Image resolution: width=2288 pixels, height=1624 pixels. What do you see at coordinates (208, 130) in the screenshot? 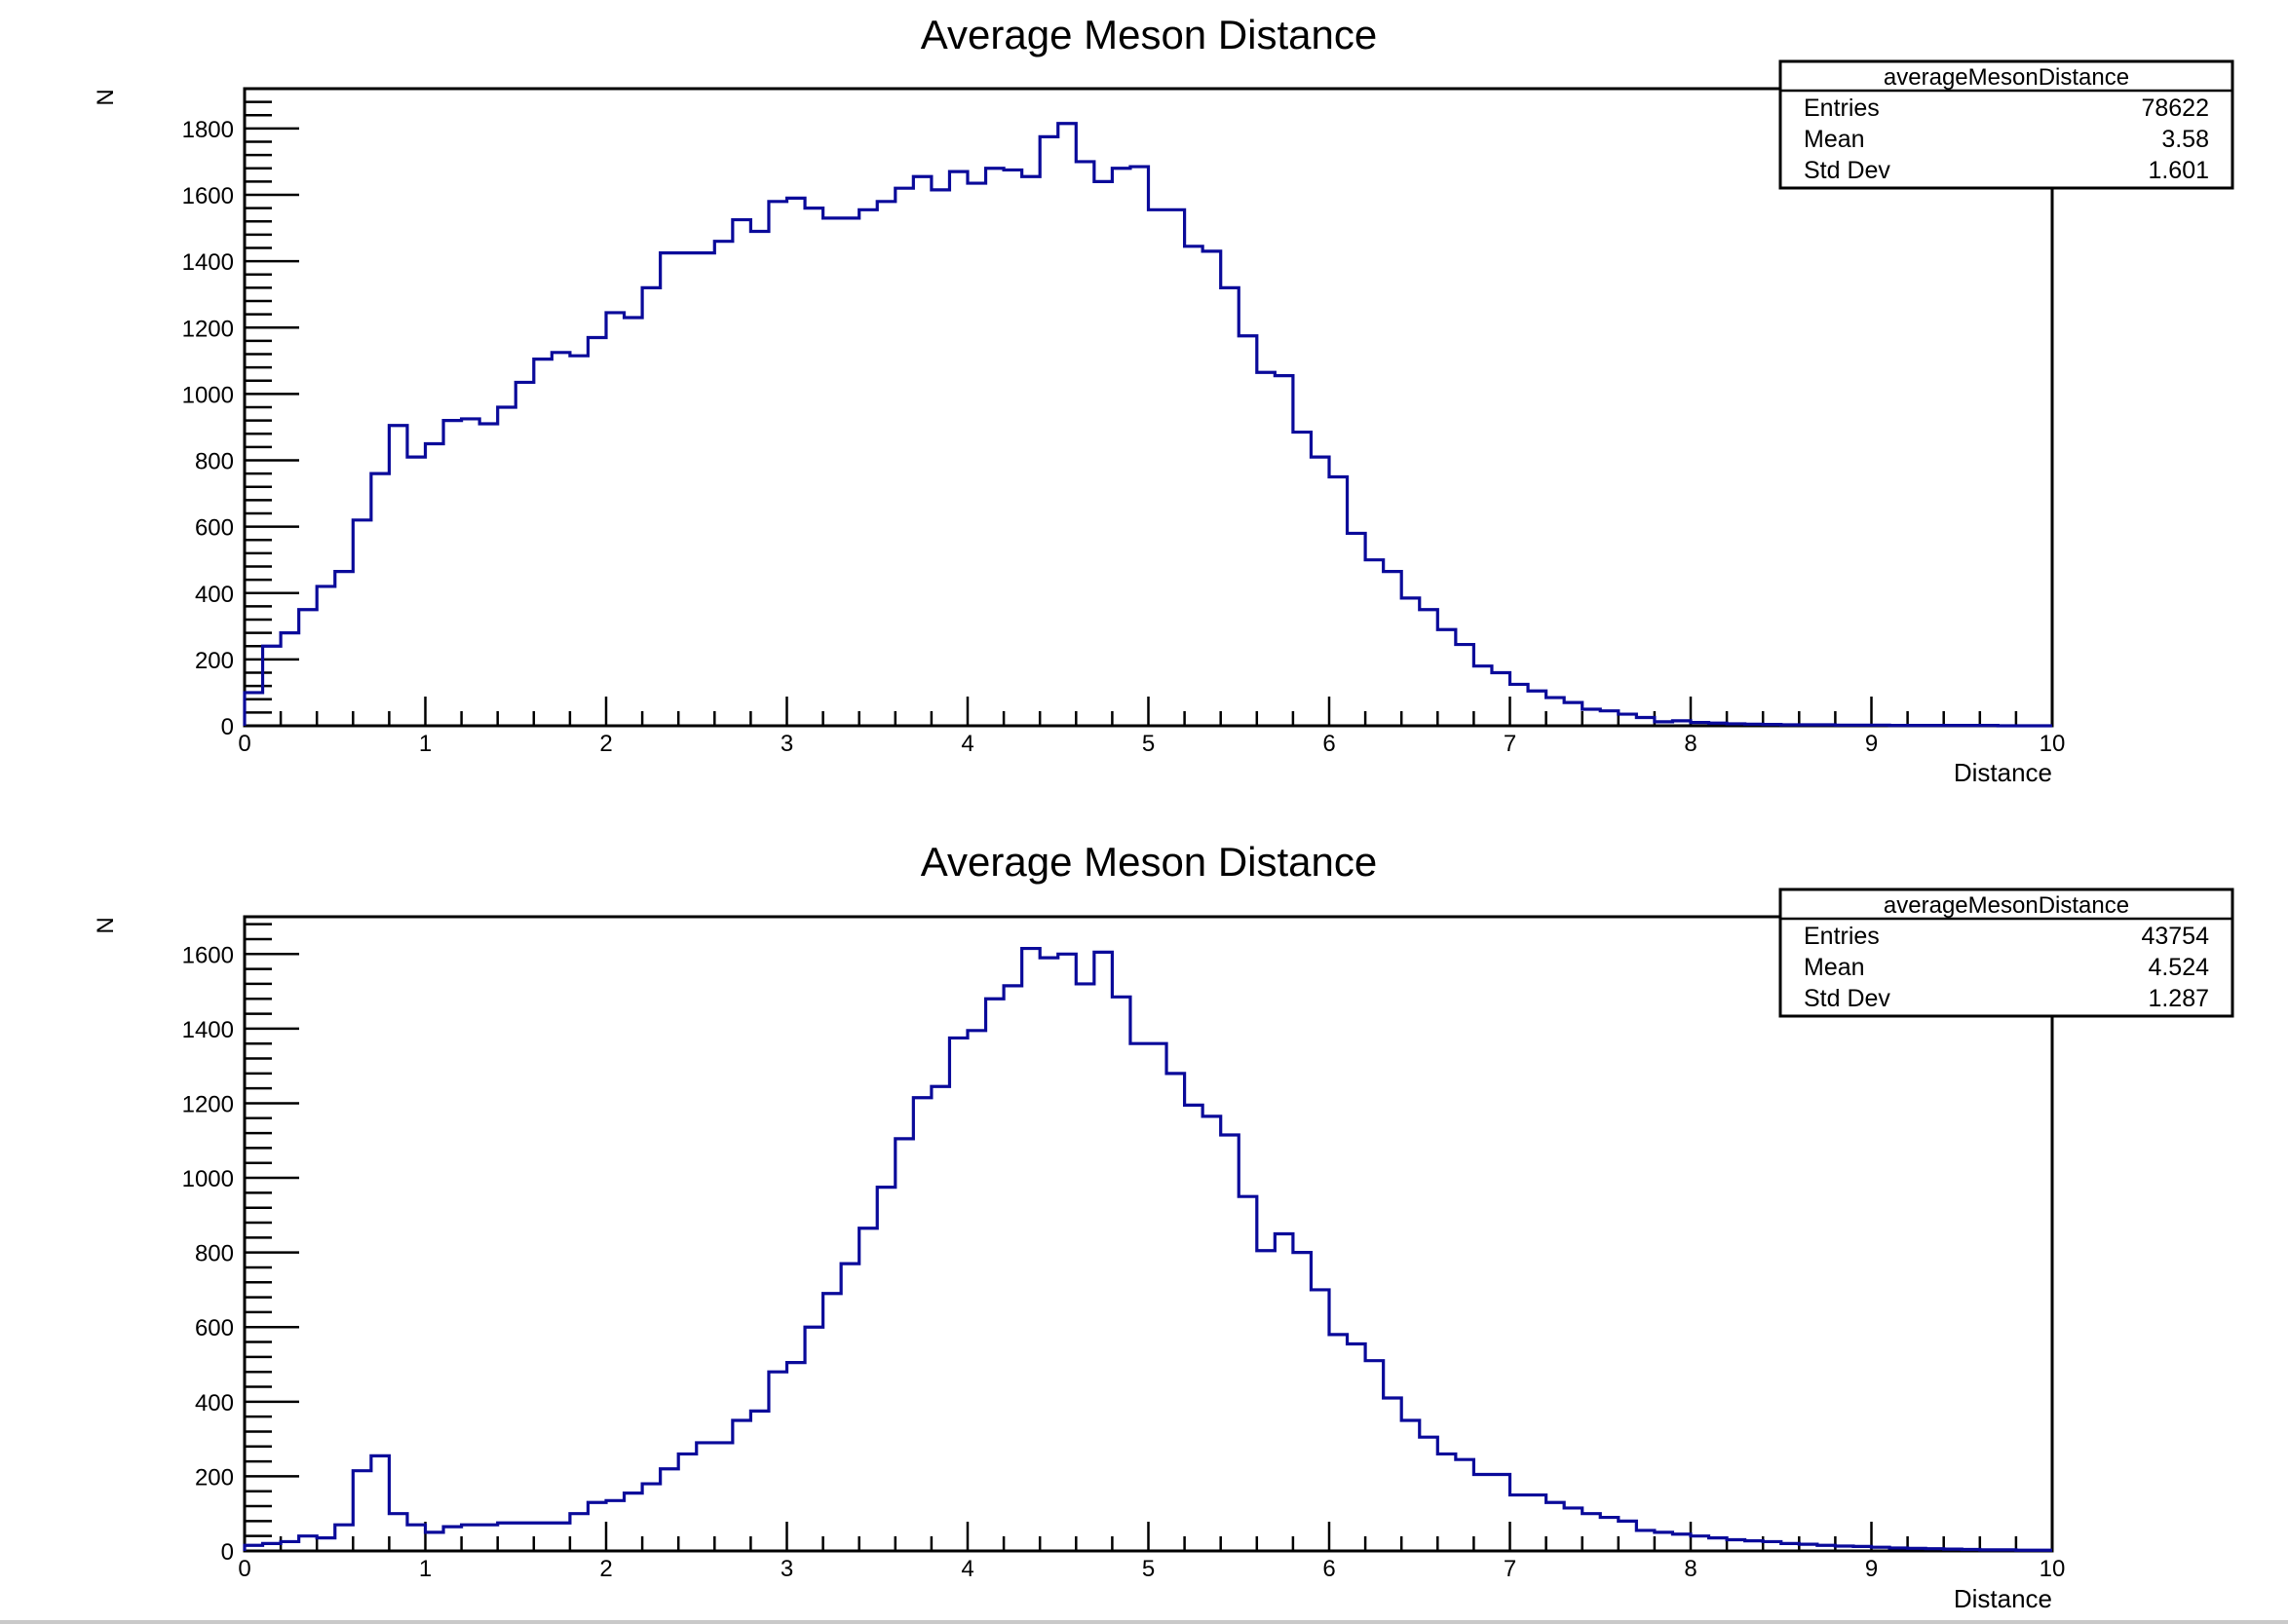
I see `y-tick-label: 1800` at bounding box center [208, 130].